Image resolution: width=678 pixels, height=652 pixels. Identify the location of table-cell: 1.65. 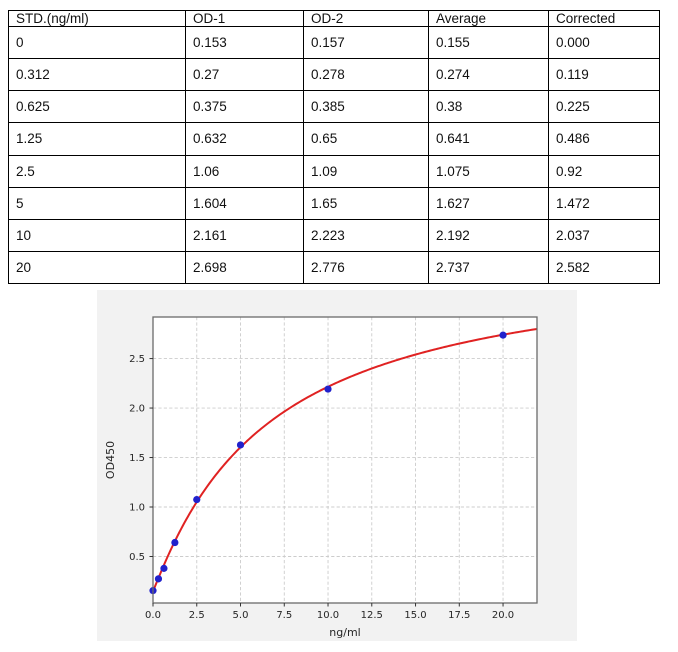
(366, 203).